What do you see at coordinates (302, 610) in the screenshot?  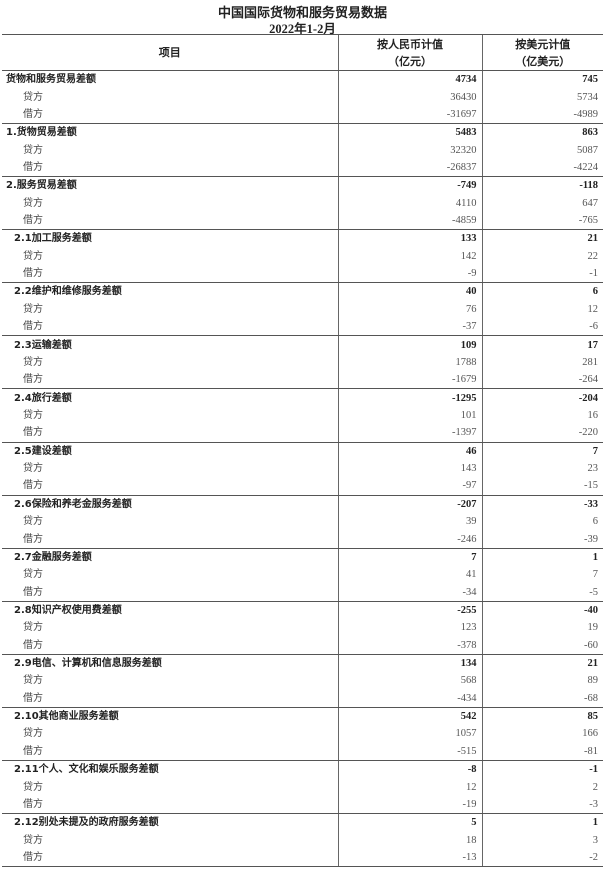 I see `table-row-balance: 2.8知识产权使用费差额 -255 -40` at bounding box center [302, 610].